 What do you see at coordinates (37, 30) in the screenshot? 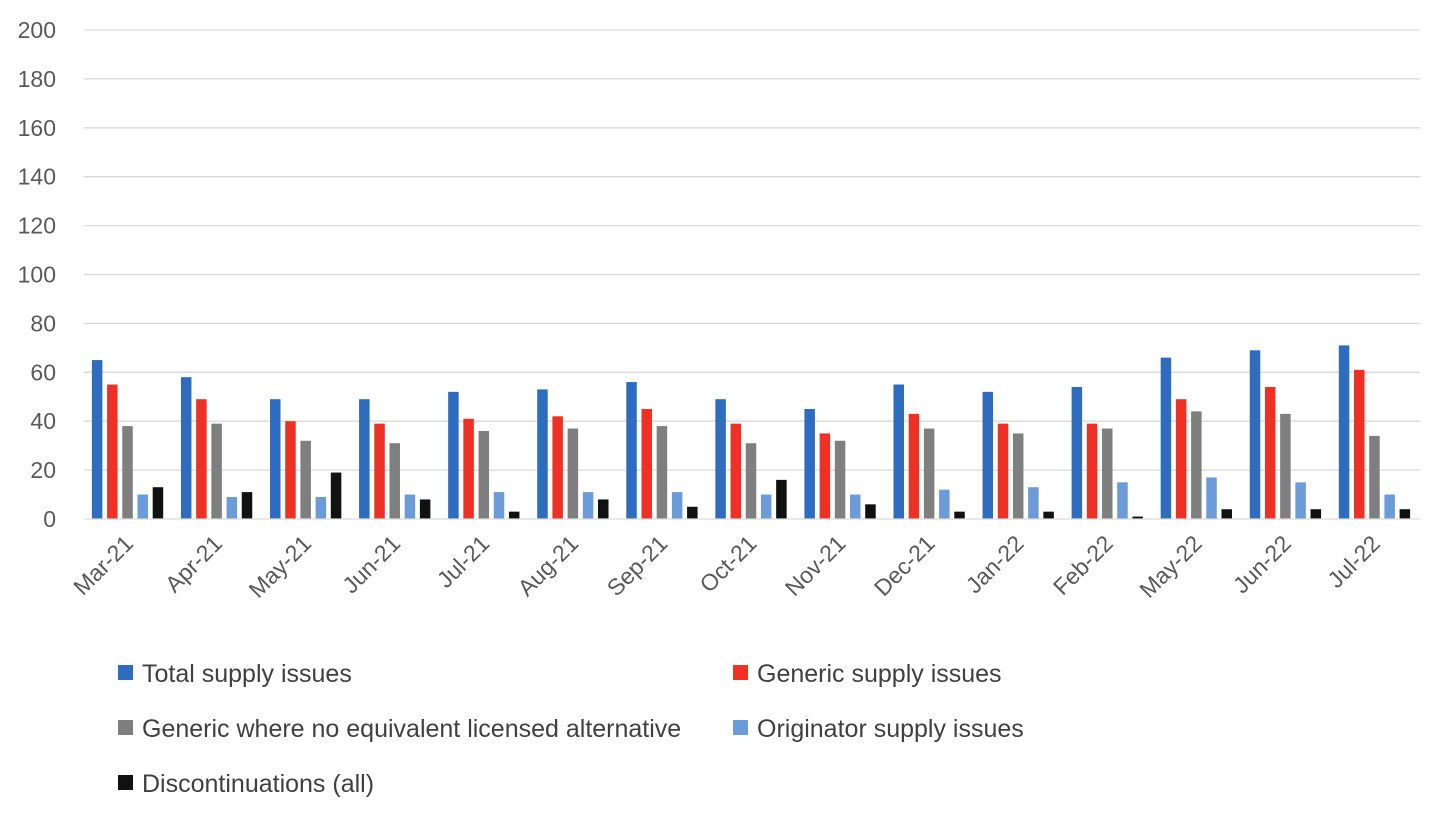
I see `y-tick-label: 200` at bounding box center [37, 30].